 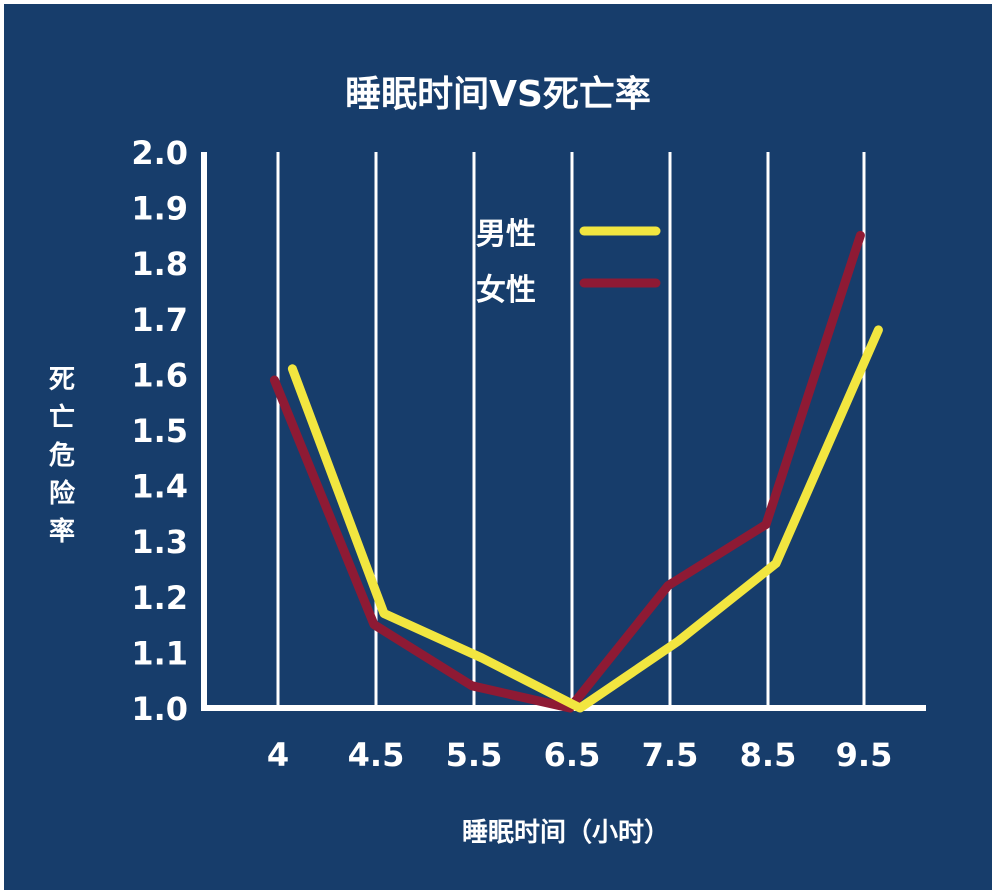 What do you see at coordinates (159, 153) in the screenshot?
I see `y-tick-label: 2.0` at bounding box center [159, 153].